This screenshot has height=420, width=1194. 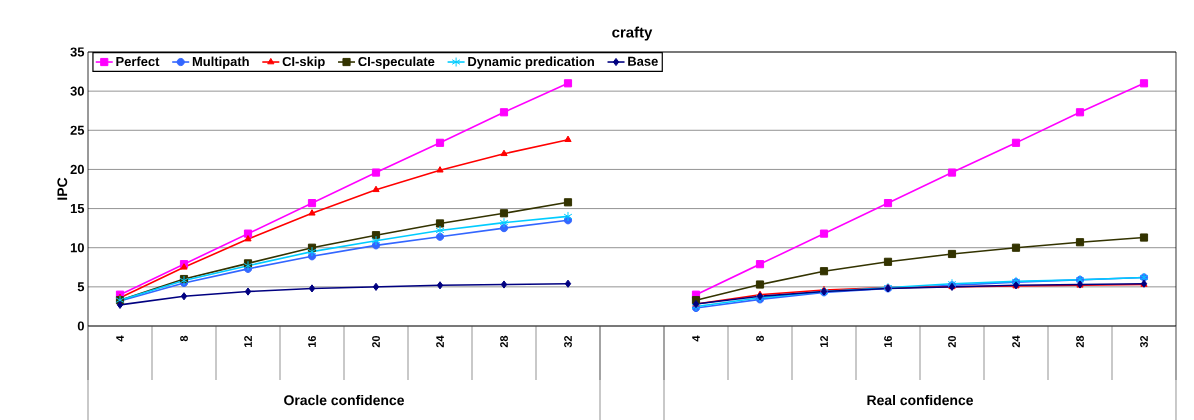 I want to click on chart-title: crafty, so click(x=632, y=33).